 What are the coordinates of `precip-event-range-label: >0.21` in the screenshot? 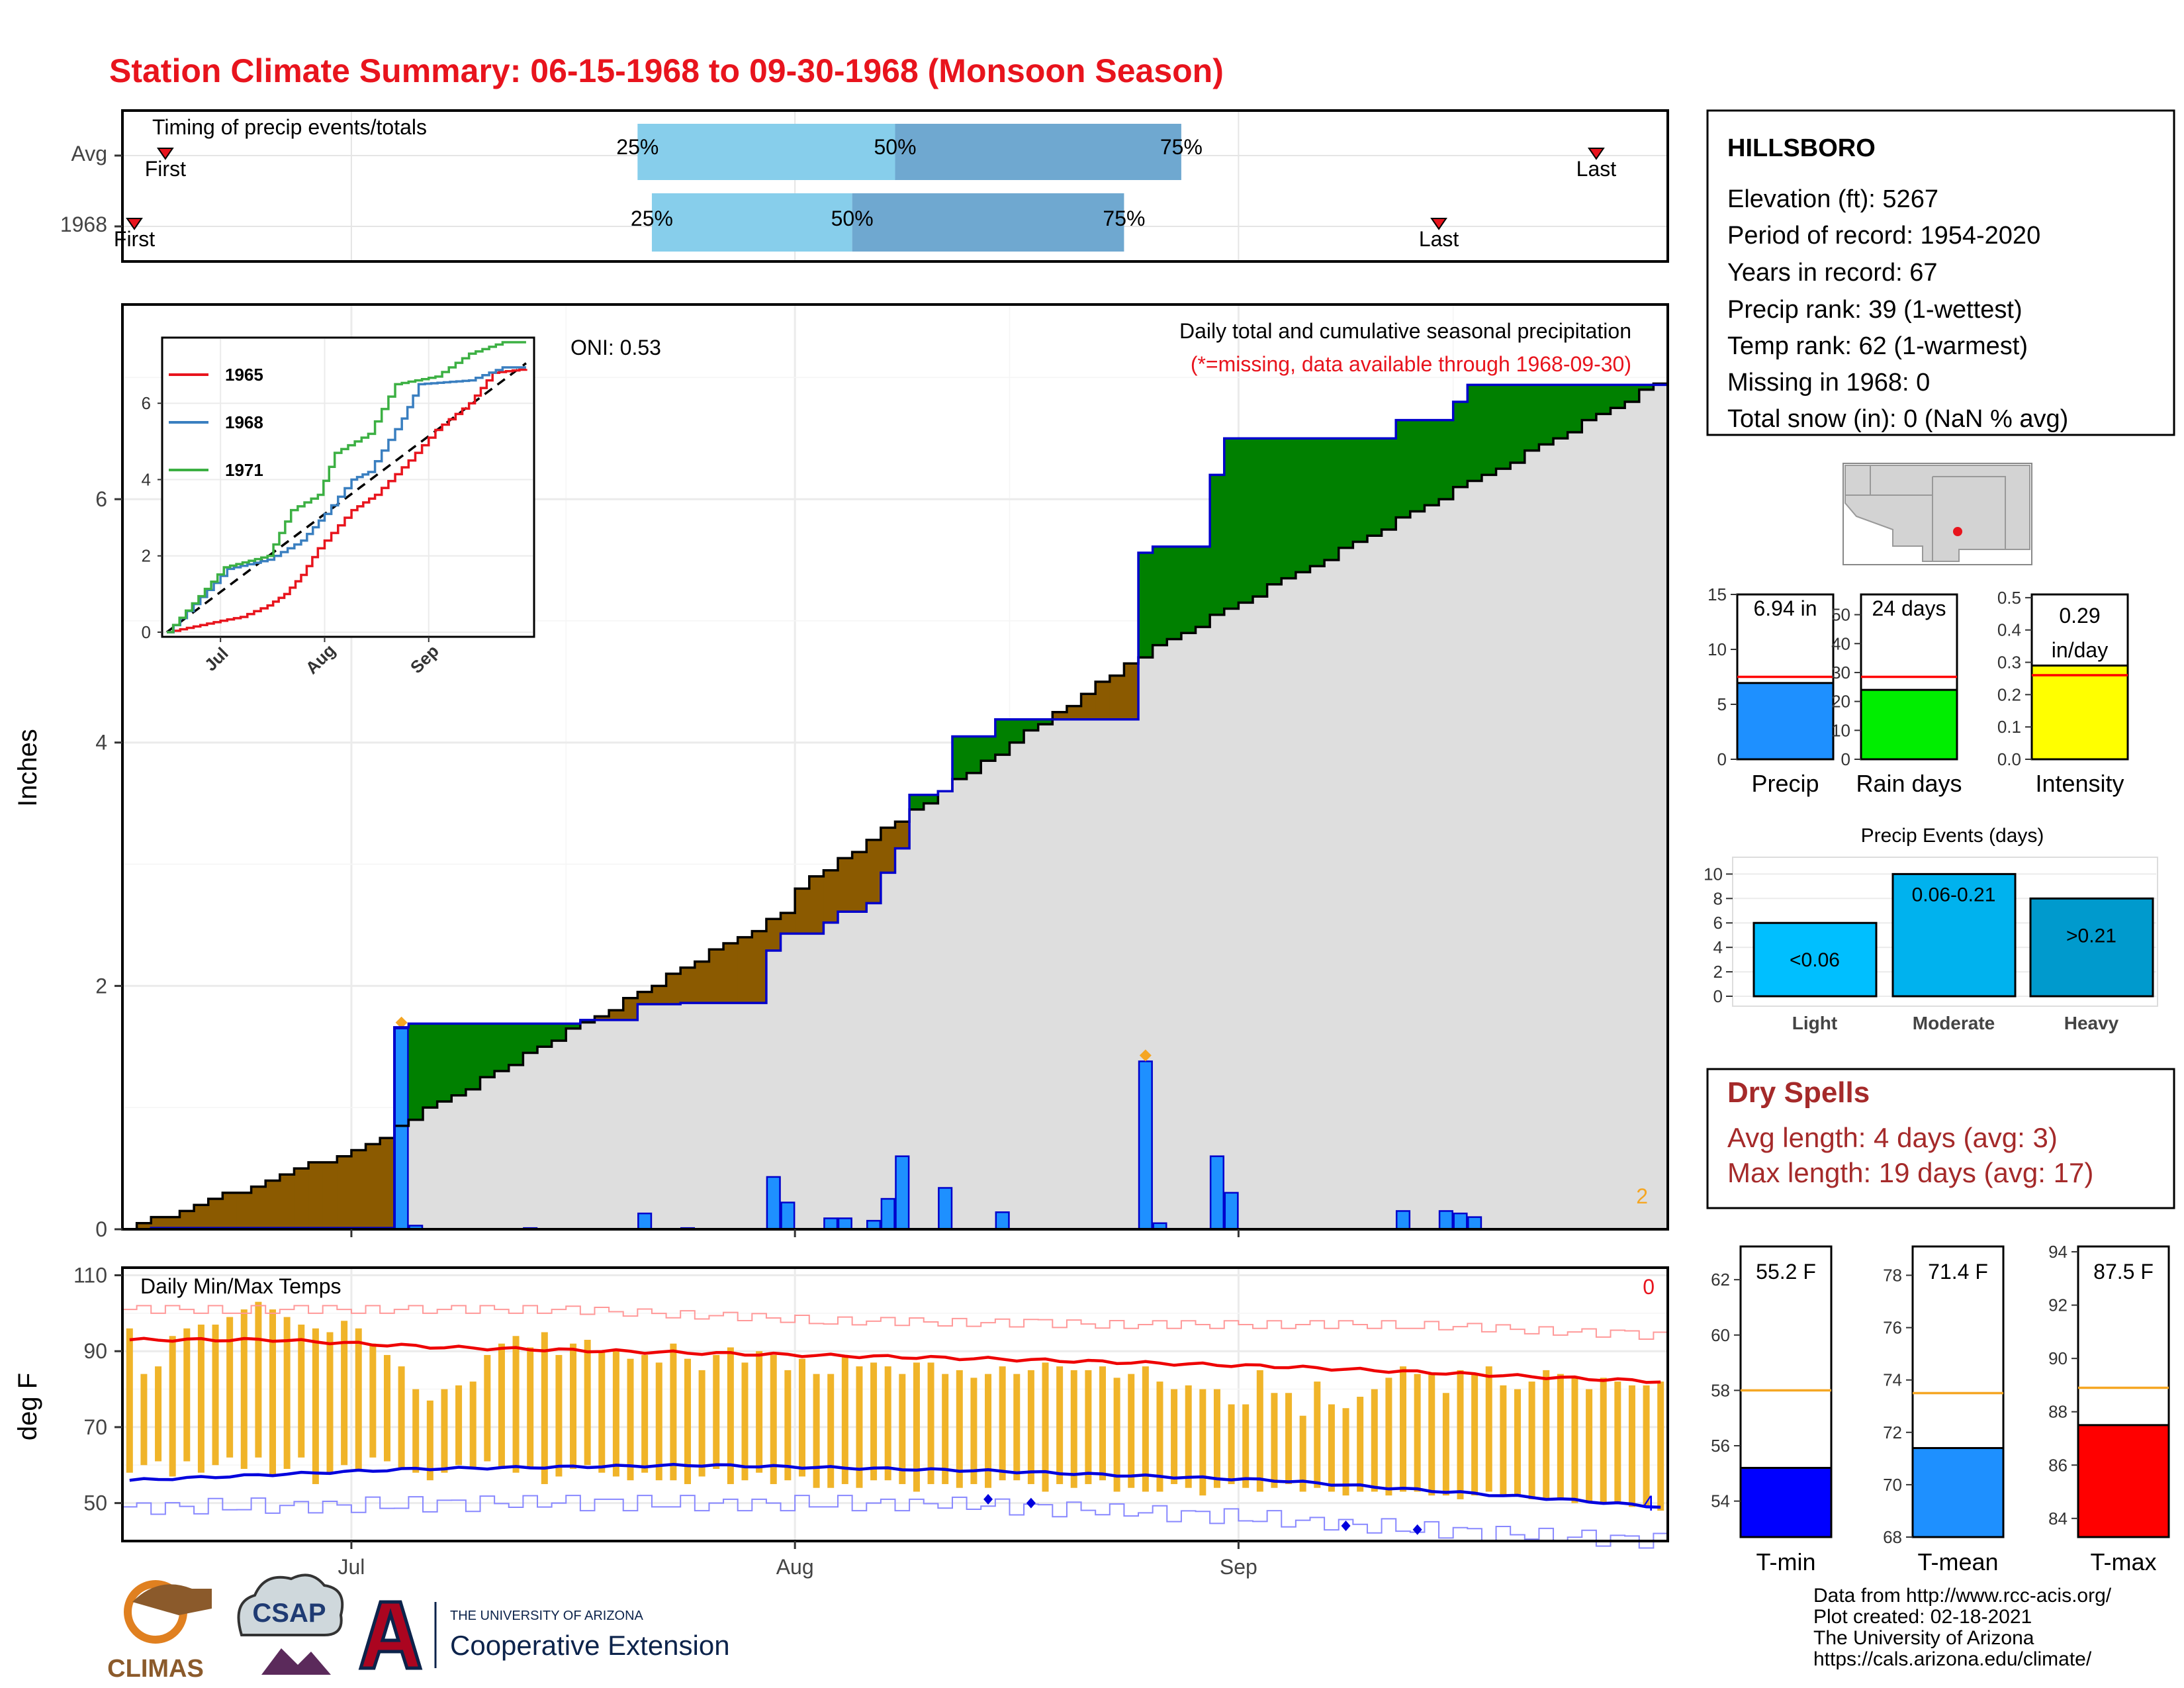 It's located at (2091, 936).